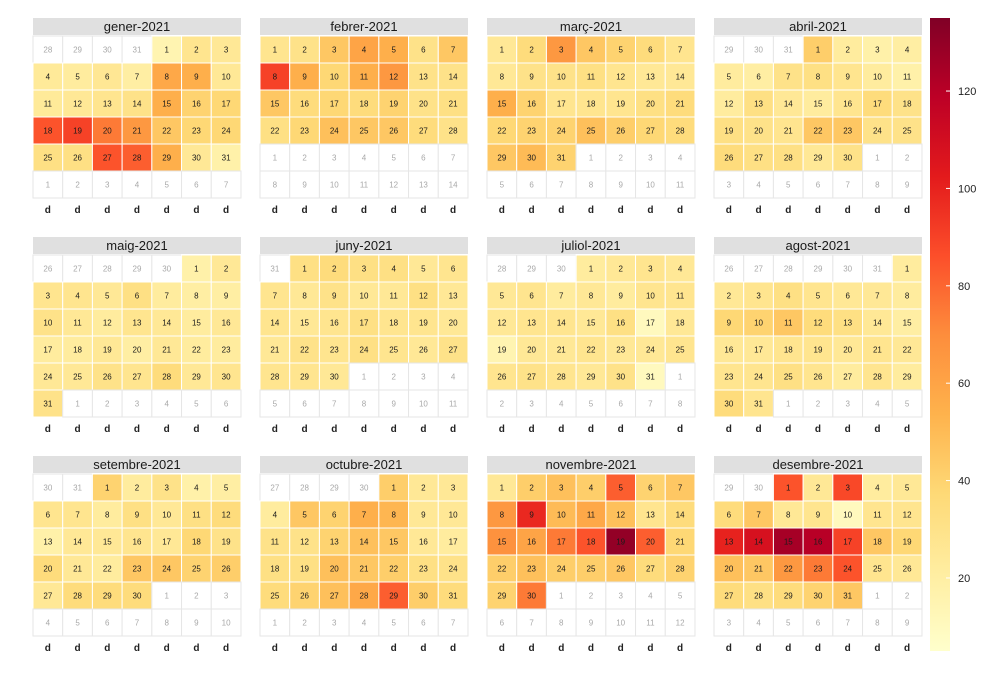 The image size is (981, 691). Describe the element at coordinates (48, 77) in the screenshot. I see `day-number: 4` at that location.